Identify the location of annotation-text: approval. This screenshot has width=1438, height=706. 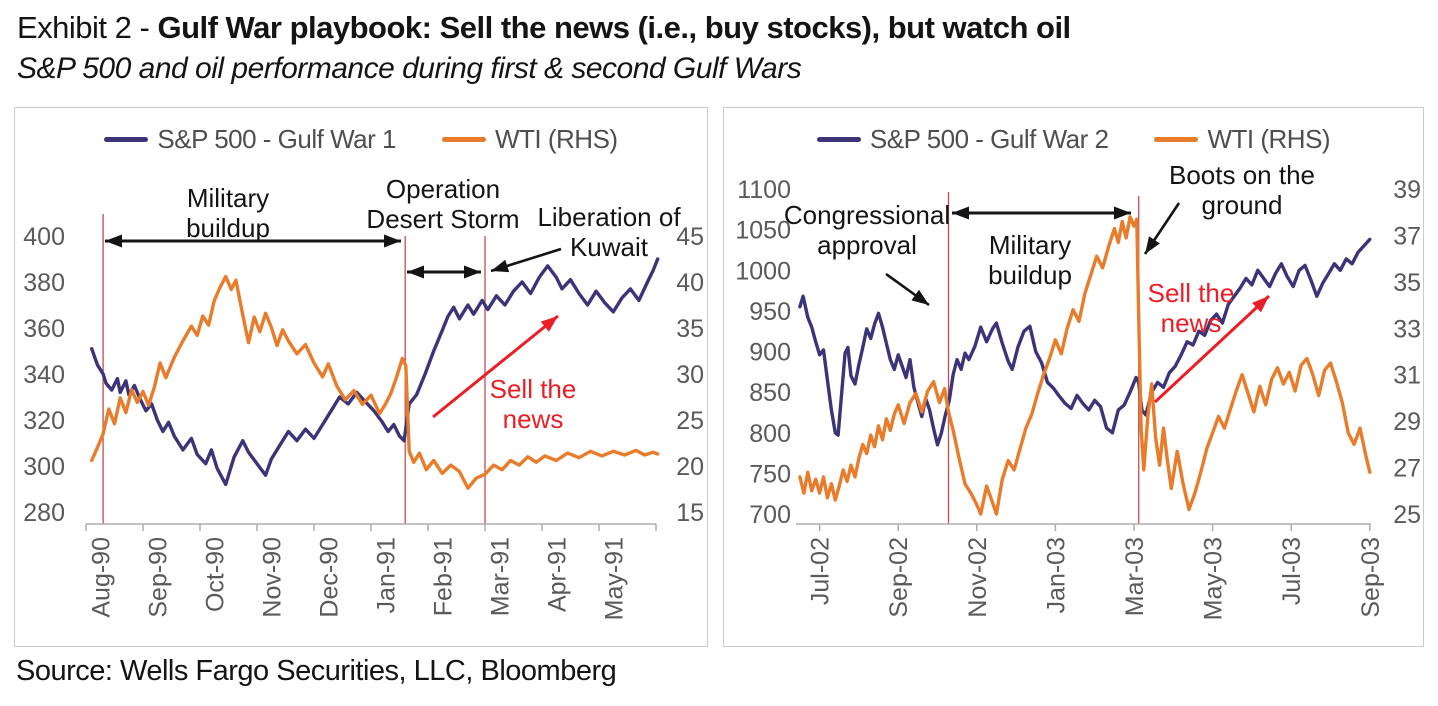
(867, 245).